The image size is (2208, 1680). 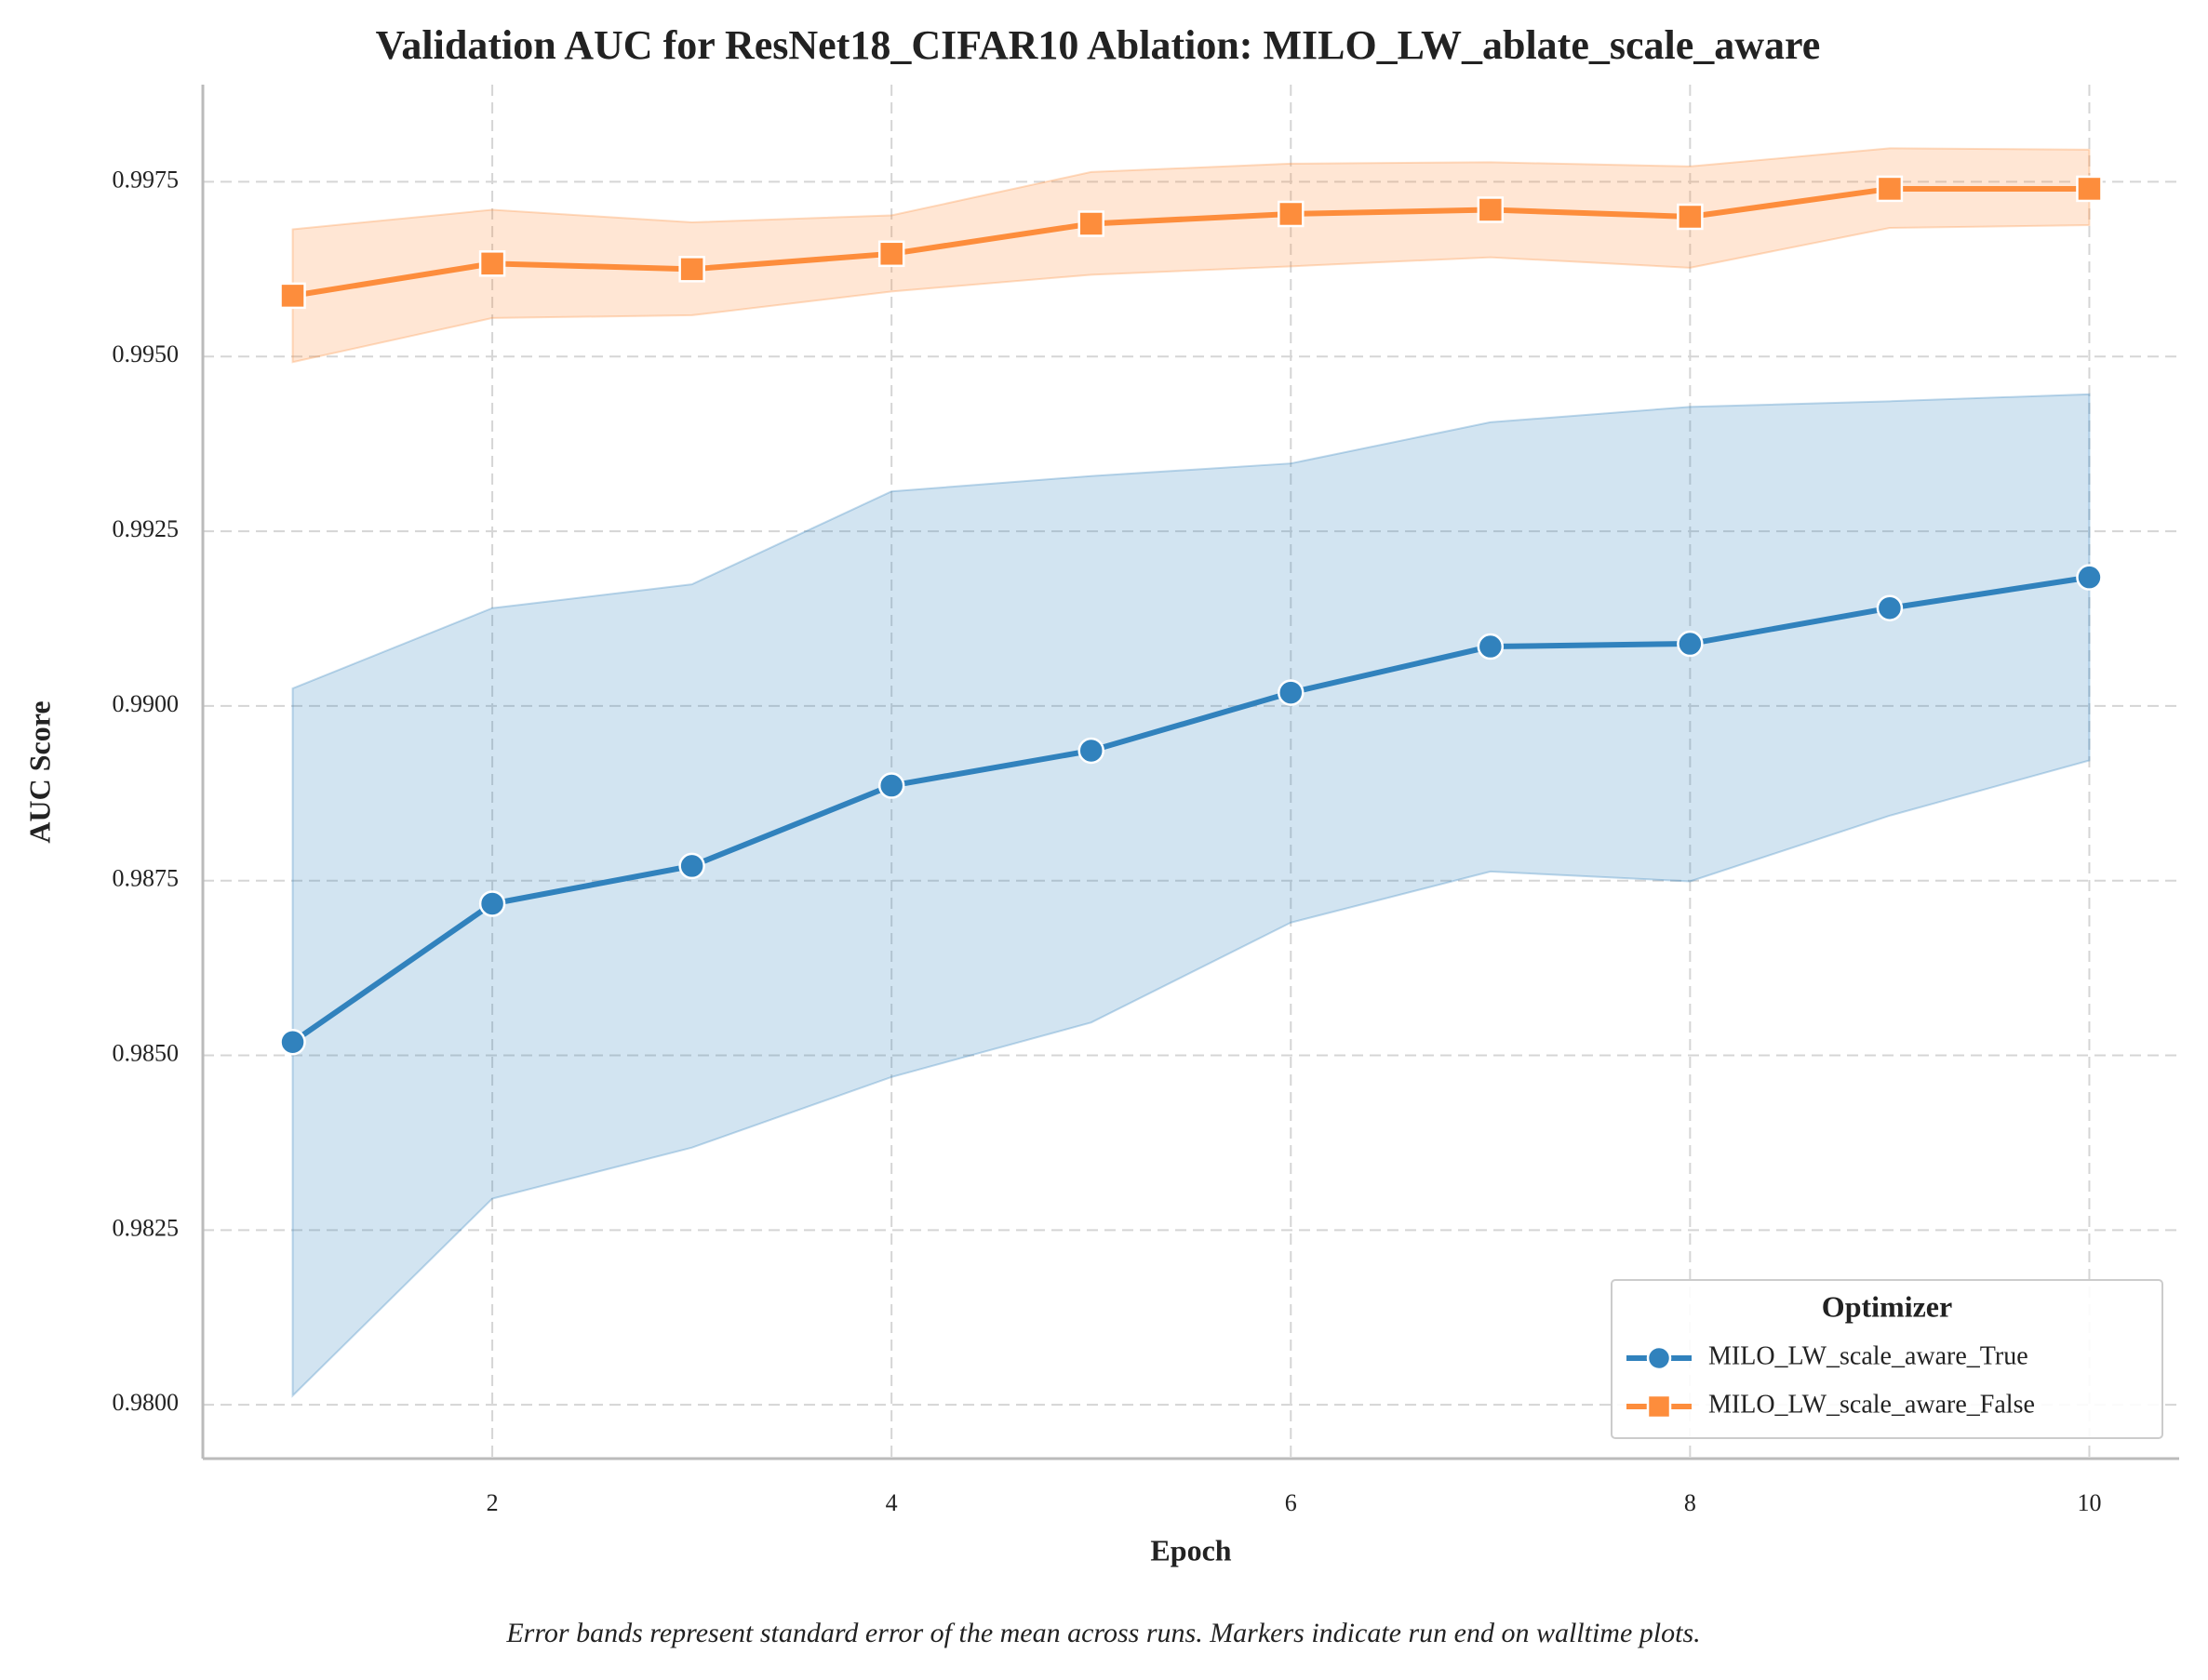 I want to click on y-tick-label: 0.9925, so click(x=147, y=528).